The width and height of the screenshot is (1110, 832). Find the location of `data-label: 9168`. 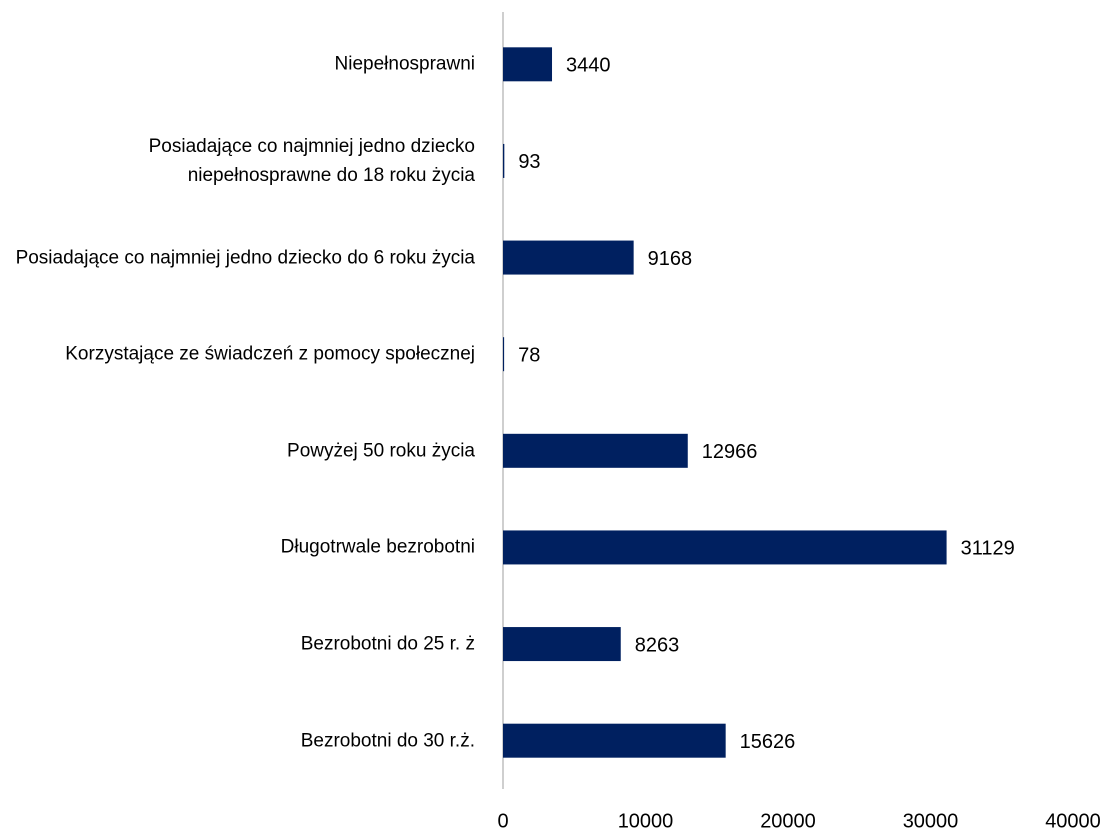

data-label: 9168 is located at coordinates (670, 259).